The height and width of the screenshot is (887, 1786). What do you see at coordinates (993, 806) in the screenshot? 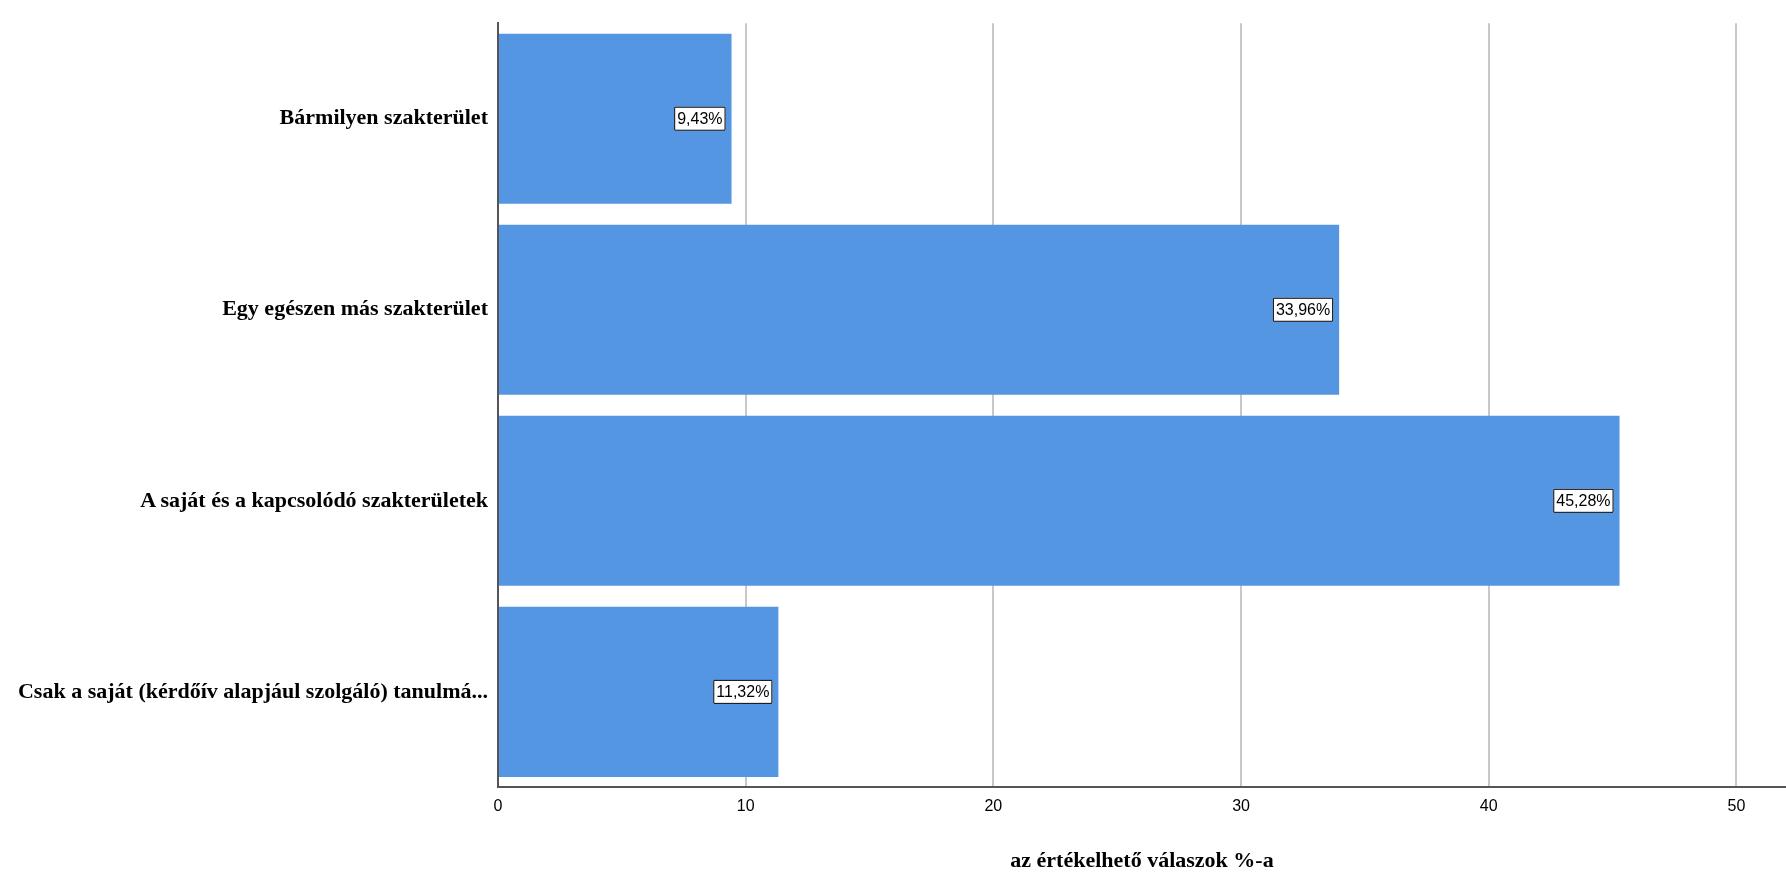
I see `x-tick-label: 20` at bounding box center [993, 806].